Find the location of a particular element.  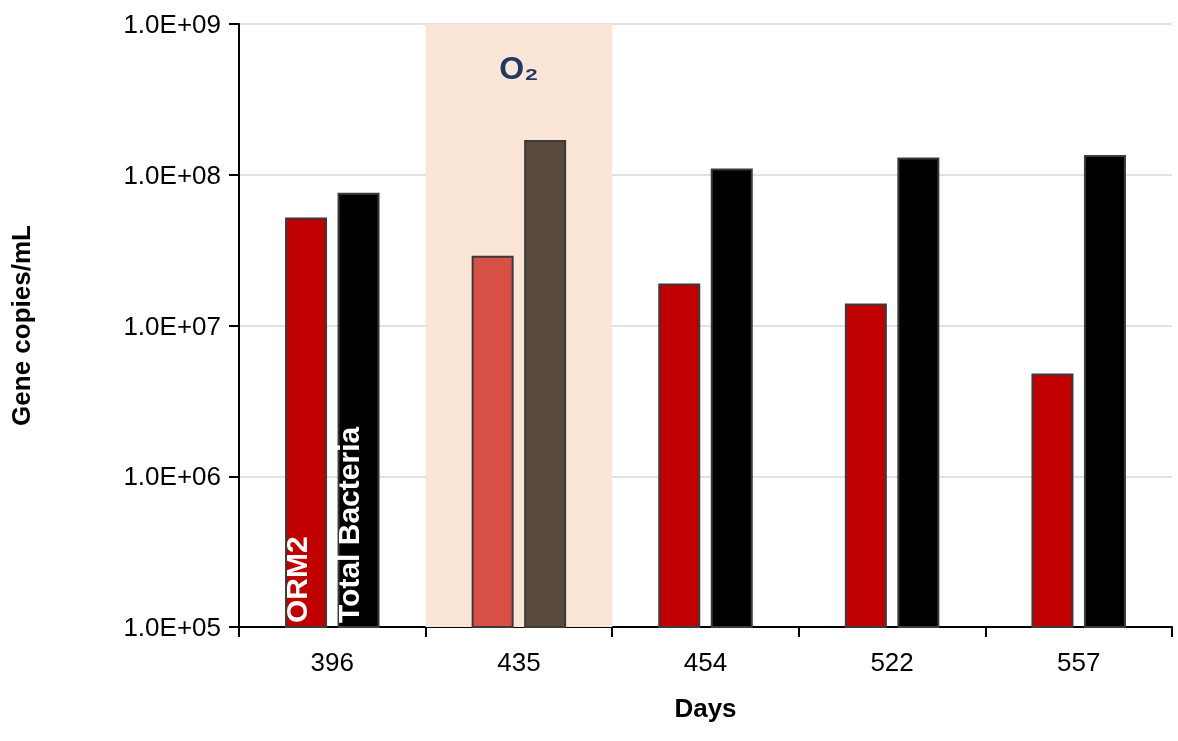

series-label: Total Bacteria is located at coordinates (349, 524).